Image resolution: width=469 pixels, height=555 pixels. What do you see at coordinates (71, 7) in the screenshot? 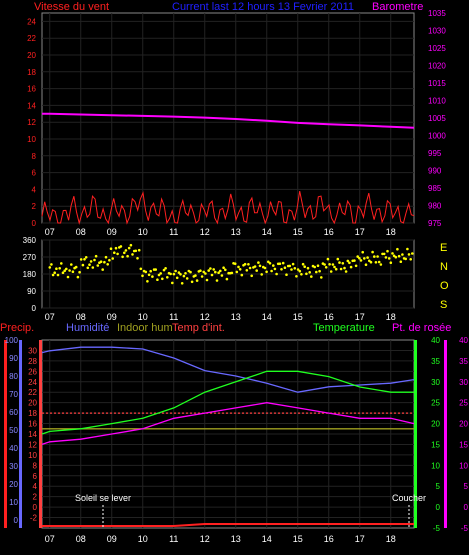
I see `wind-speed-title: Vitesse du vent` at bounding box center [71, 7].